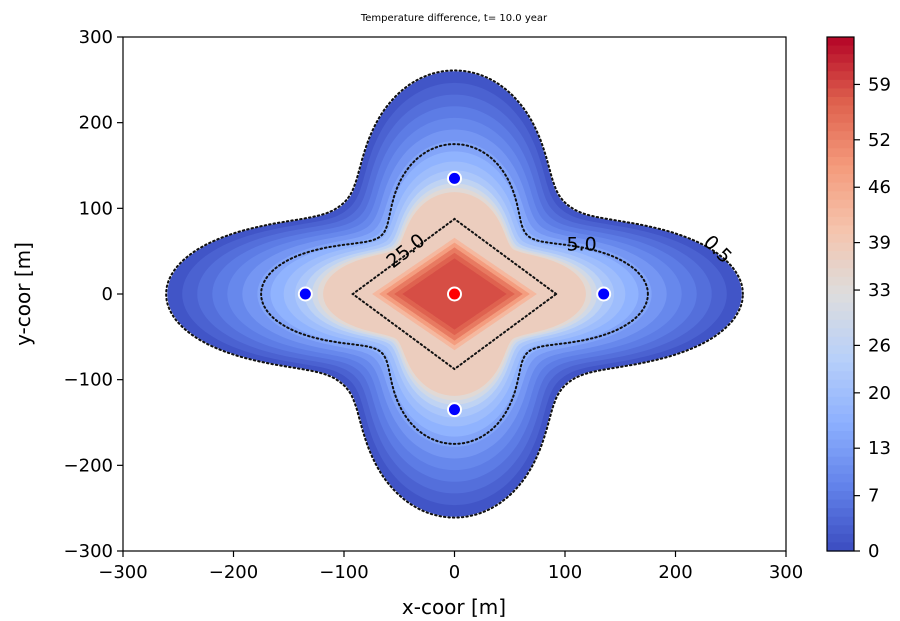 The width and height of the screenshot is (900, 621). What do you see at coordinates (858, 299) in the screenshot?
I see `colorbar: 0 7 13 20 26 33 39 46 52 59` at bounding box center [858, 299].